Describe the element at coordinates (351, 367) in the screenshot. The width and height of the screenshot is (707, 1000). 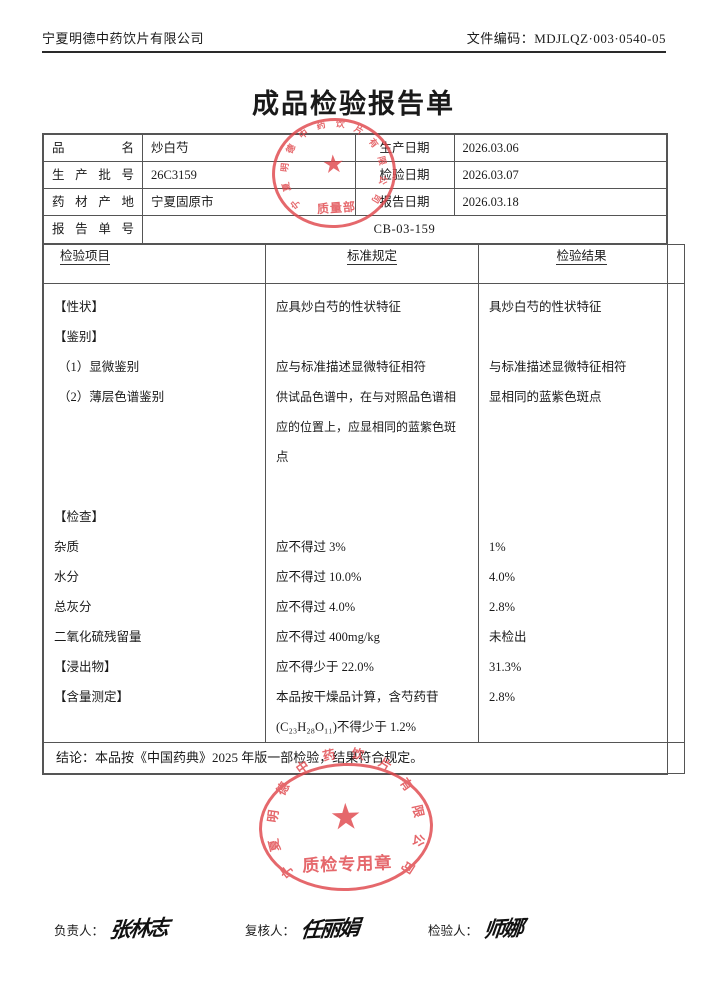
I see `spec-cell: 应与标准描述显微特征相符` at that location.